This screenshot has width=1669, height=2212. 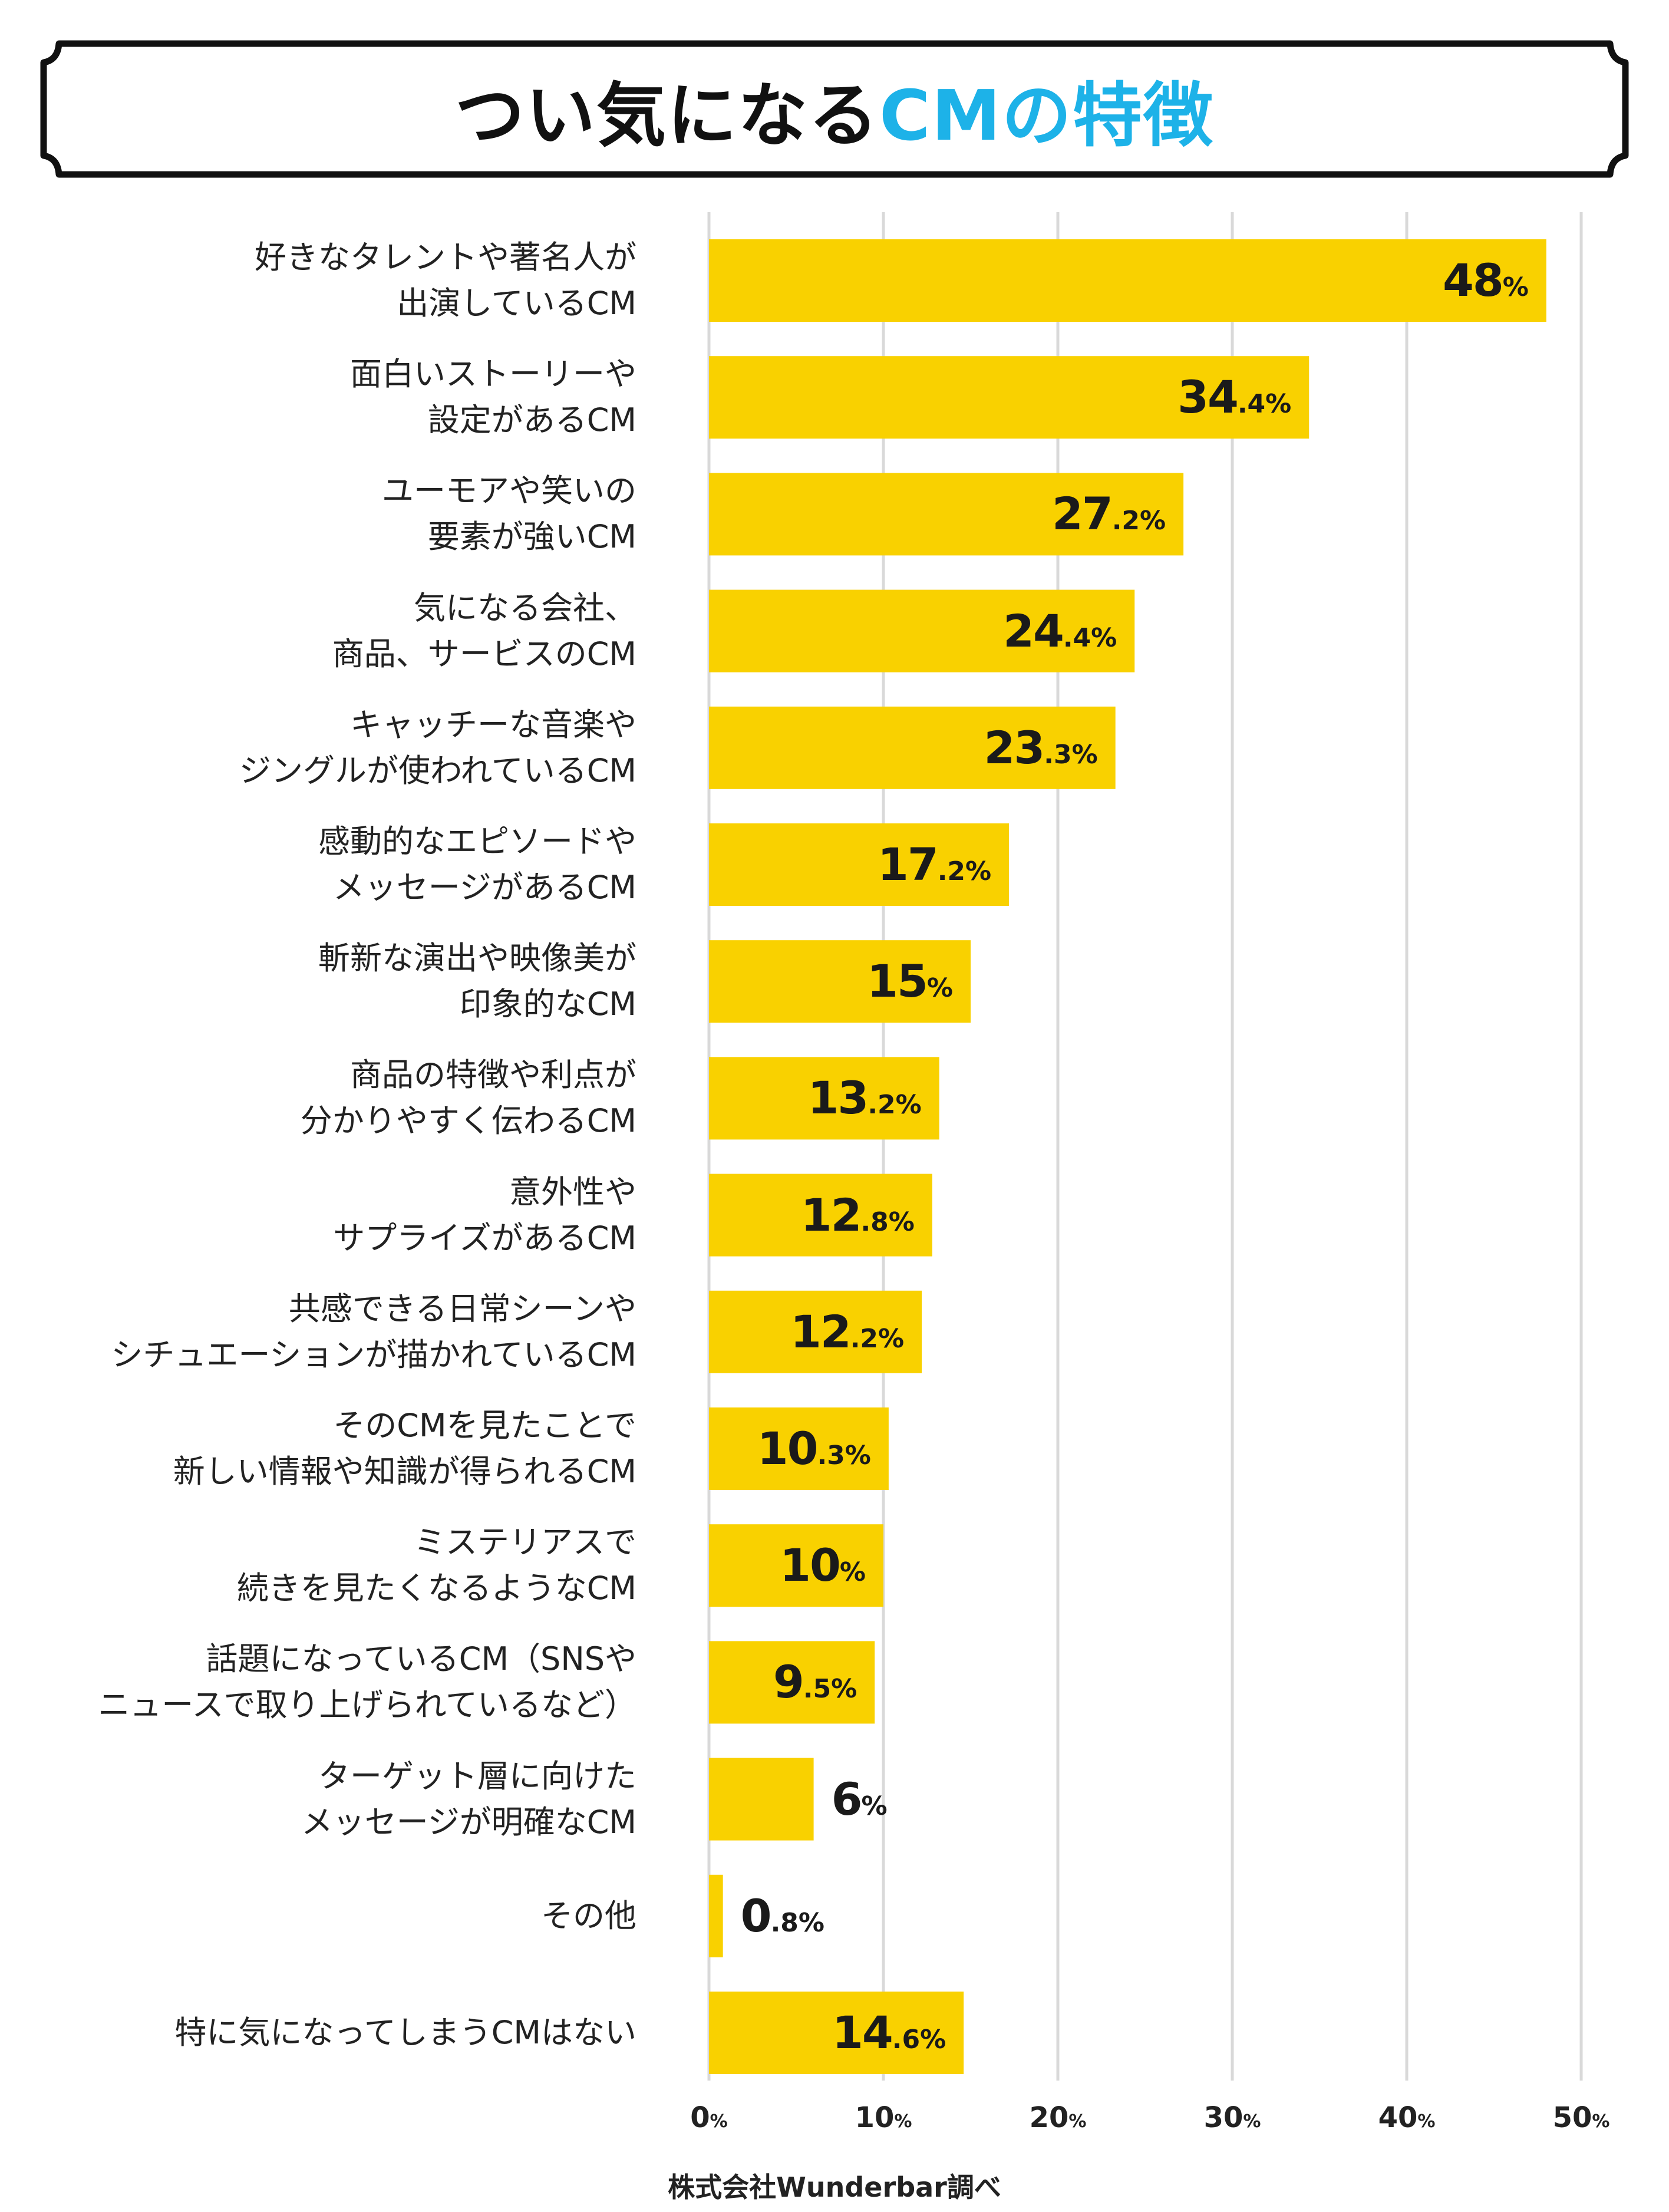 What do you see at coordinates (1047, 115) in the screenshot?
I see `title-accent-text: CMの特徴` at bounding box center [1047, 115].